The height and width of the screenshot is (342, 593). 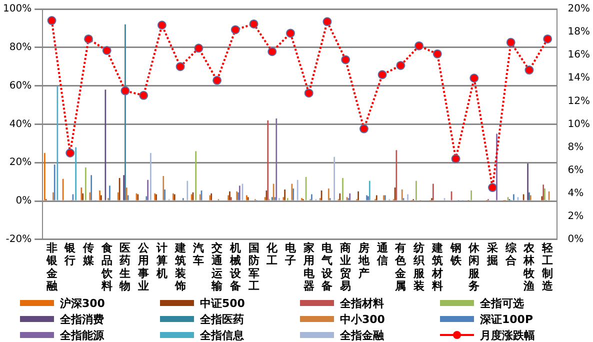 I want to click on x-tick-label: 有色金属, so click(x=401, y=267).